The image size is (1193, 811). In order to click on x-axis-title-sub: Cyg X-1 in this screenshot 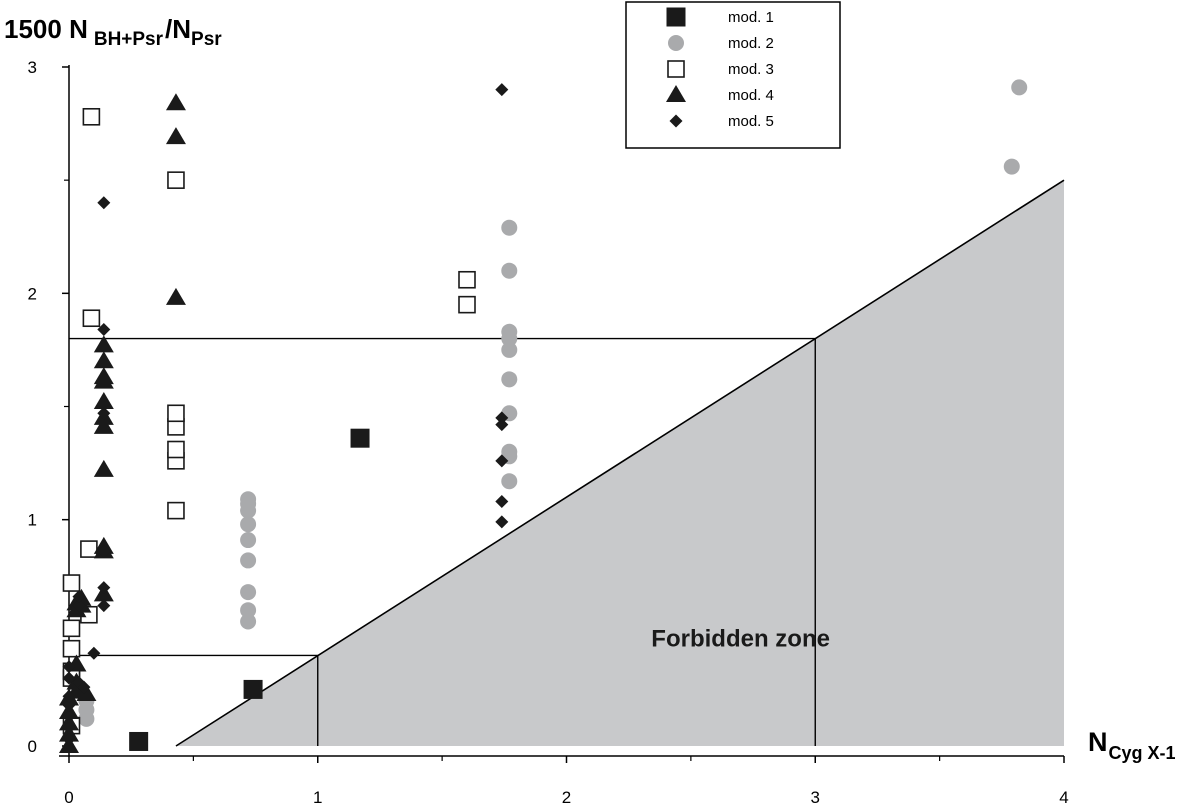, I will do `click(1142, 753)`.